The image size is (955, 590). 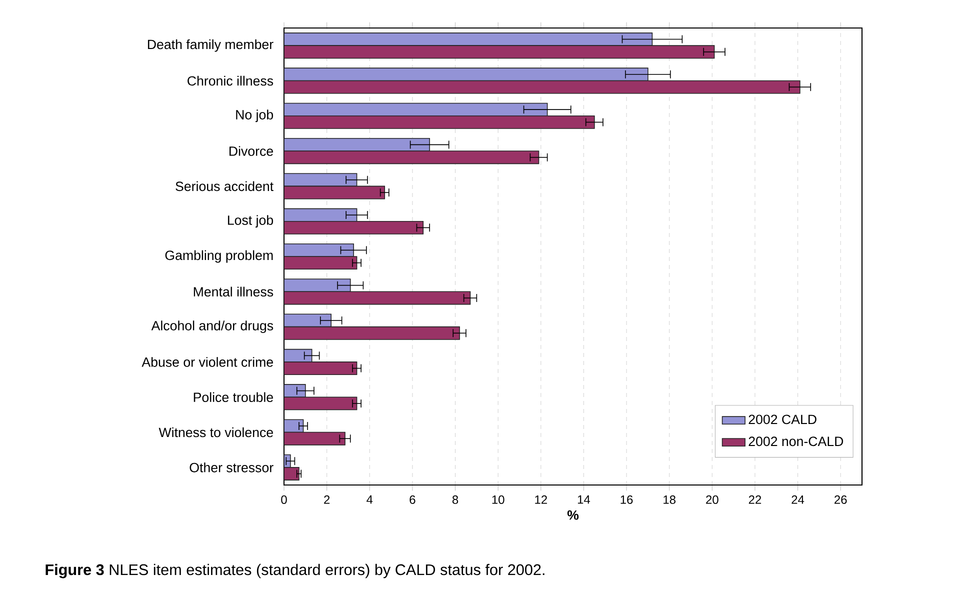 What do you see at coordinates (413, 499) in the screenshot?
I see `x-tick-label: 6` at bounding box center [413, 499].